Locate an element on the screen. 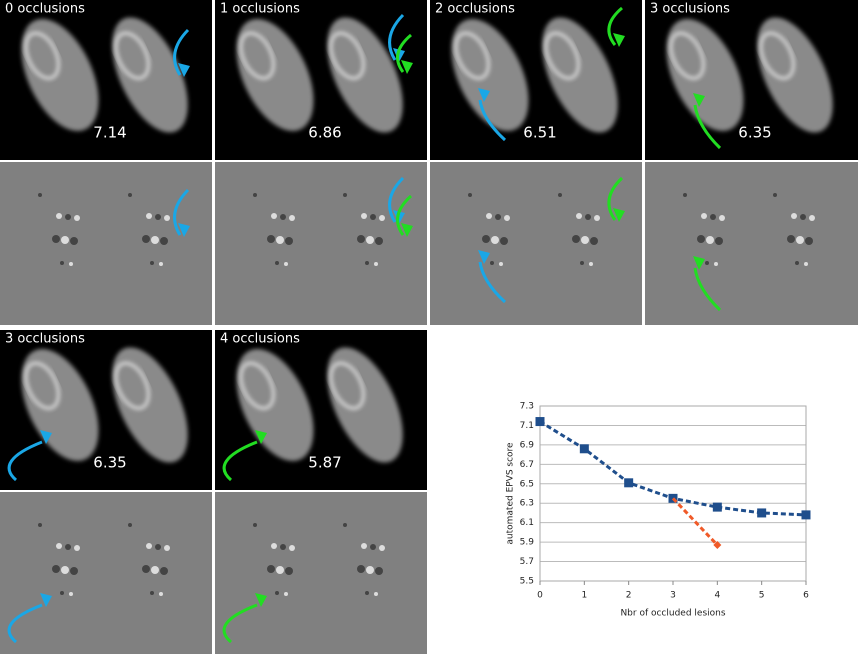  panel: 1 occlusions 6.86 is located at coordinates (321, 162).